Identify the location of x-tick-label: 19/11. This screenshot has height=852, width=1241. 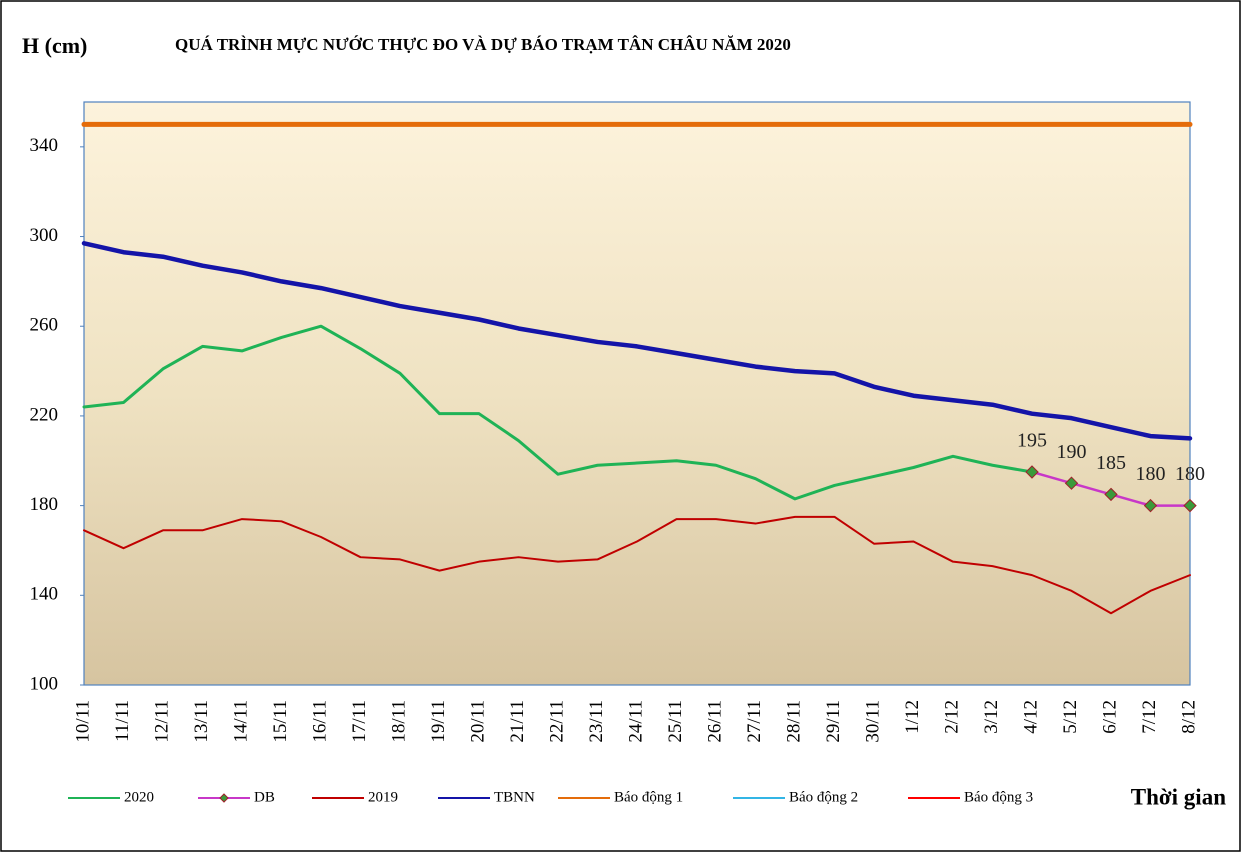
(438, 721).